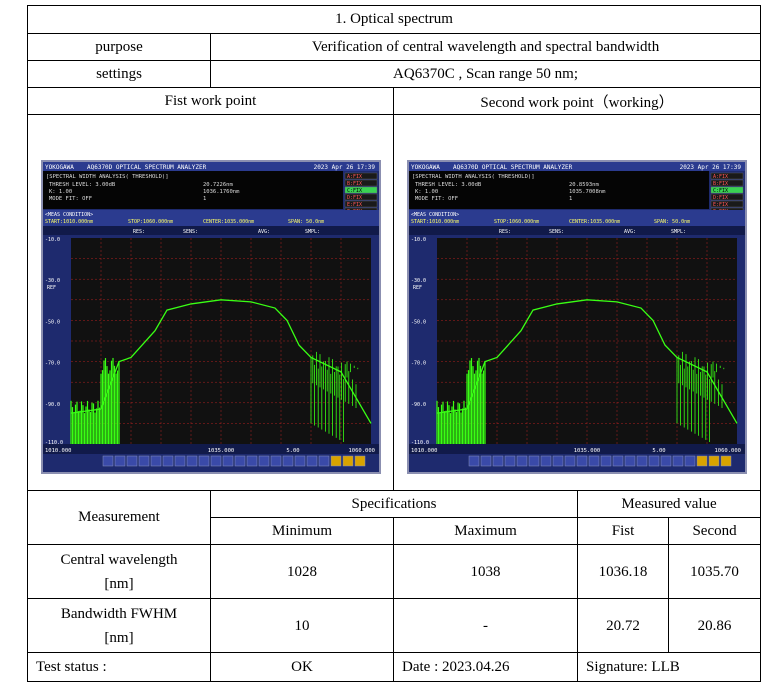 The width and height of the screenshot is (775, 682). What do you see at coordinates (302, 625) in the screenshot?
I see `row-min: 10` at bounding box center [302, 625].